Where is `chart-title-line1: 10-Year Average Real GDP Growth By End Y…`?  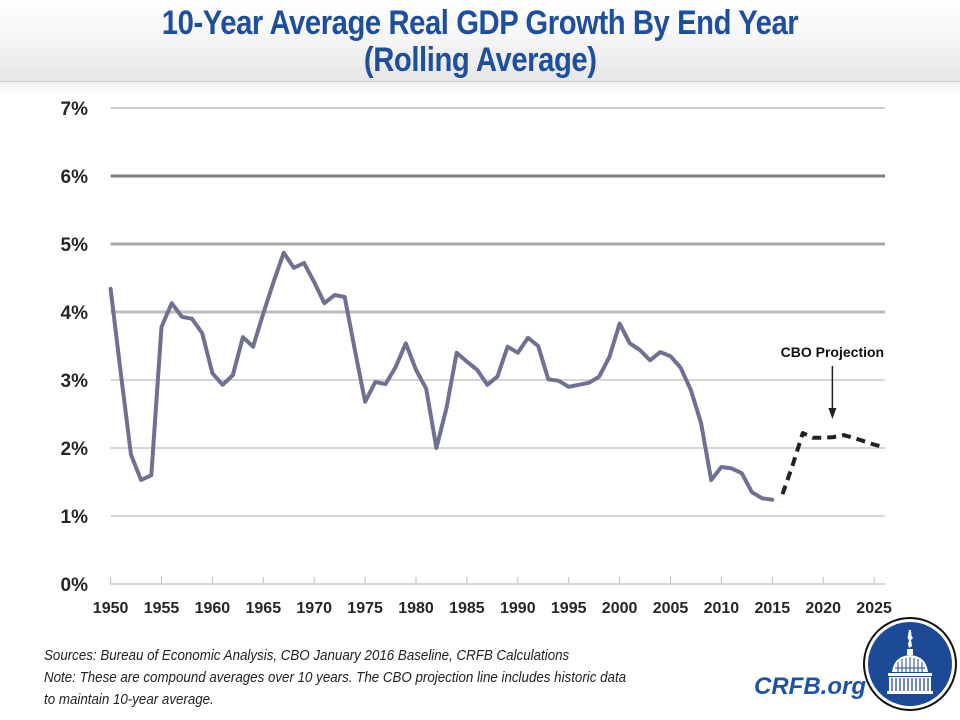 chart-title-line1: 10-Year Average Real GDP Growth By End Y… is located at coordinates (480, 23).